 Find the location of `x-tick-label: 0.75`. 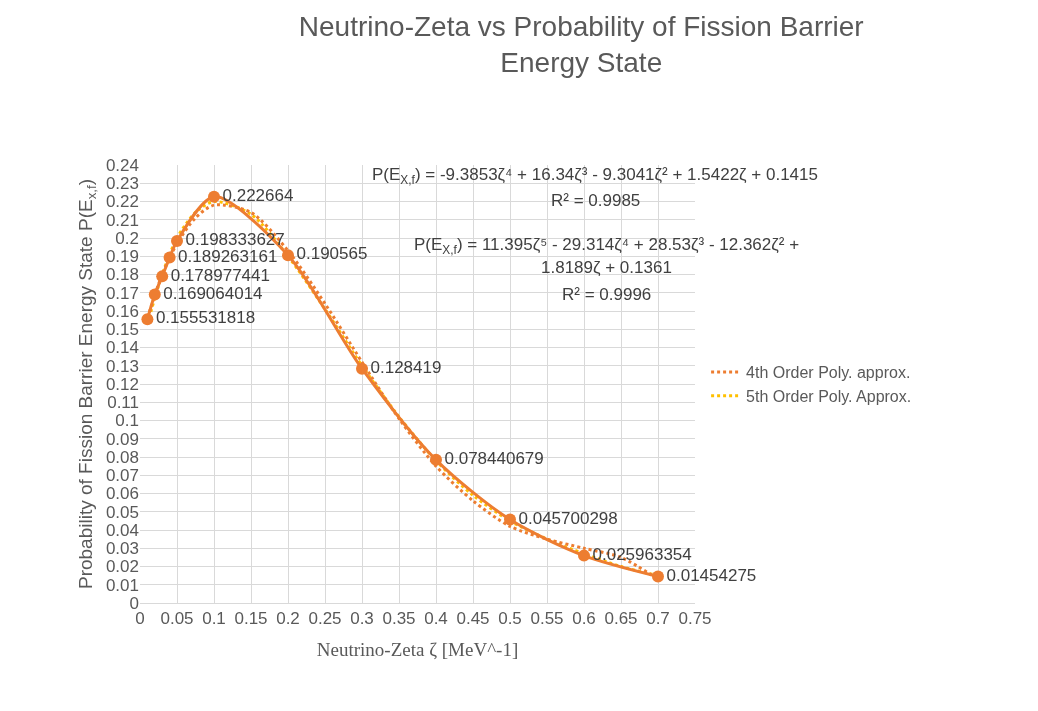

x-tick-label: 0.75 is located at coordinates (695, 619).